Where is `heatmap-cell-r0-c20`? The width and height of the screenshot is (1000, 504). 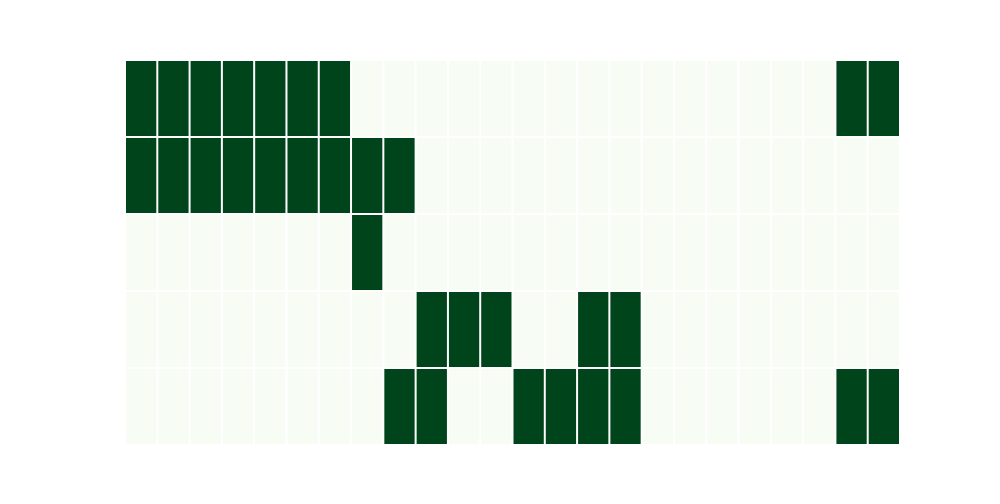
heatmap-cell-r0-c20 is located at coordinates (787, 98).